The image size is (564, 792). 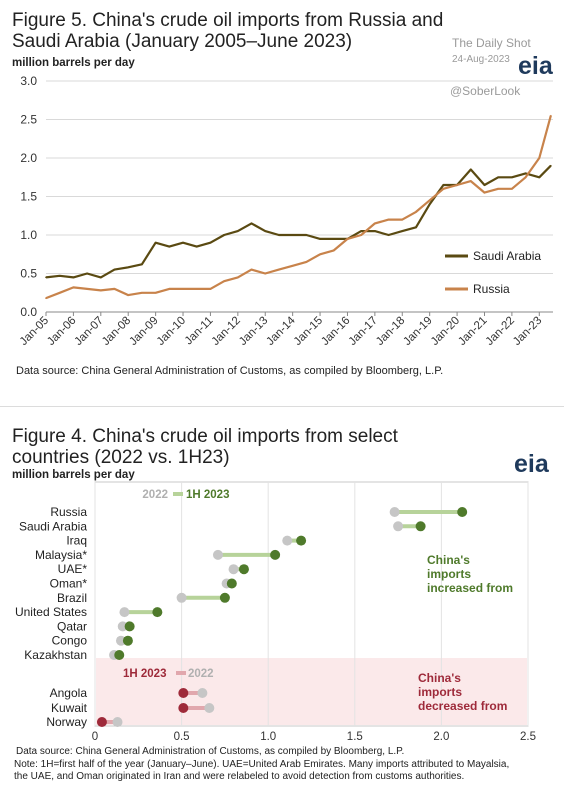 I want to click on x-tick-label: Jan-12, so click(x=226, y=331).